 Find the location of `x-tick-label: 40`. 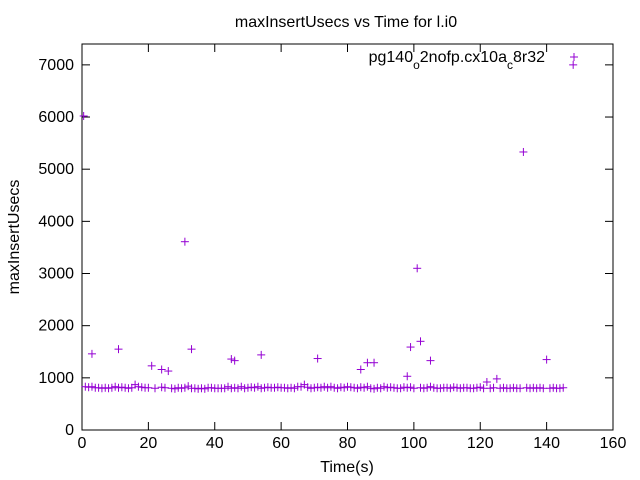

x-tick-label: 40 is located at coordinates (215, 443).